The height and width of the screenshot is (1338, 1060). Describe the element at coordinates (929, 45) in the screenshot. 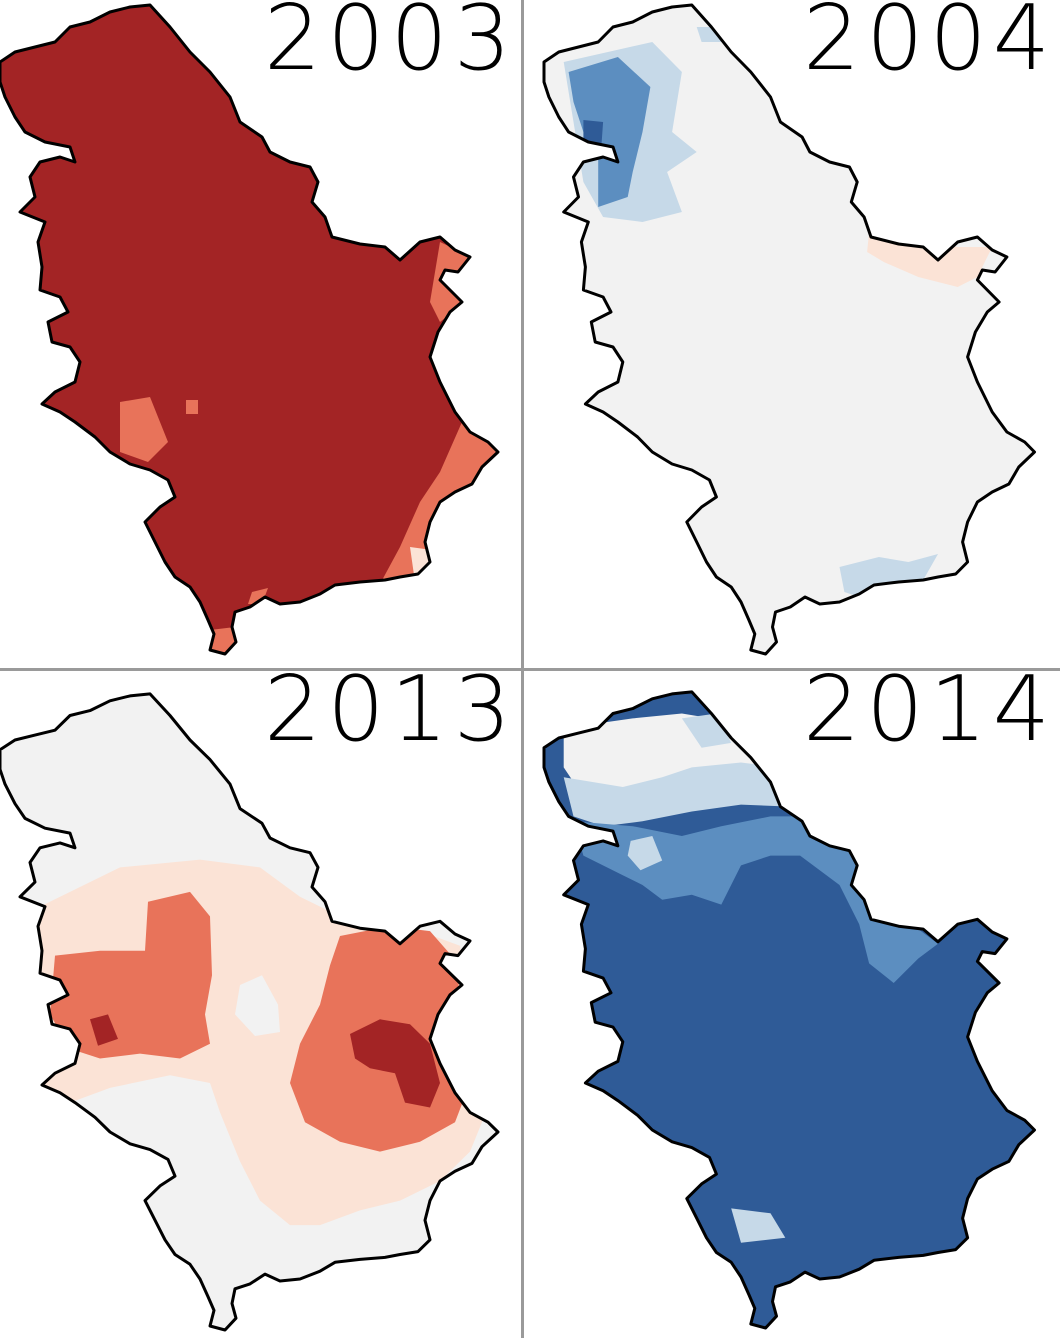

I see `year-label-2004: 2004` at that location.